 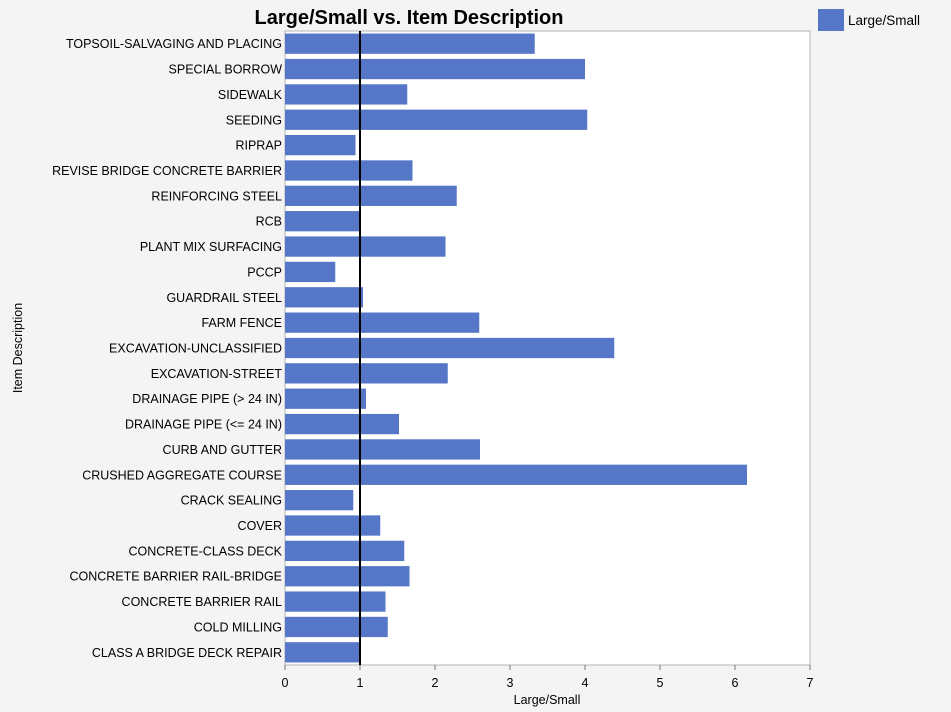 I want to click on y-tick-label: REVISE BRIDGE CONCRETE BARRIER, so click(x=167, y=171).